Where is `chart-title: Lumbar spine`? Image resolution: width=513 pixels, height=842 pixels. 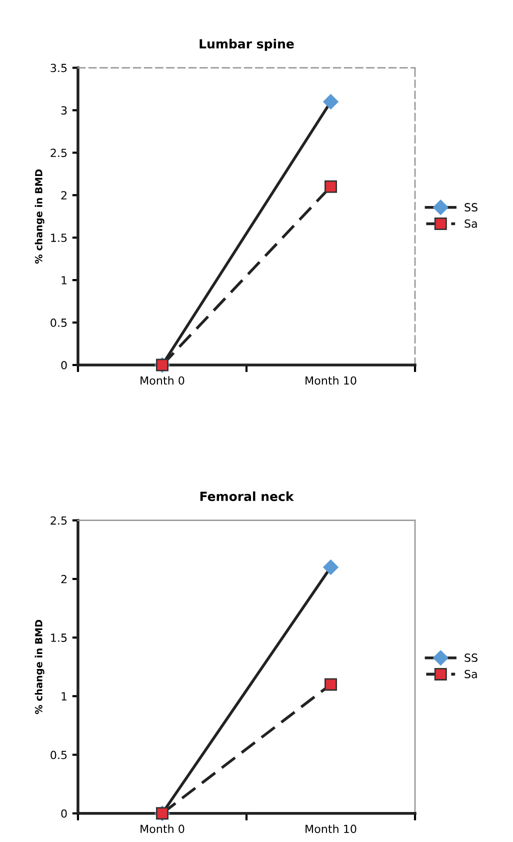
chart-title: Lumbar spine is located at coordinates (247, 44).